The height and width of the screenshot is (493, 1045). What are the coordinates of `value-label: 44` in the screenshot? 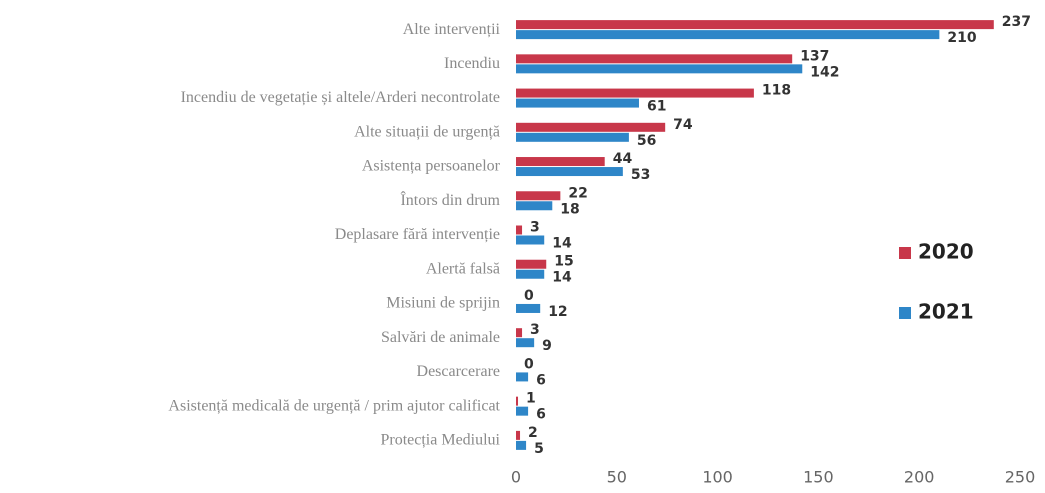 It's located at (623, 159).